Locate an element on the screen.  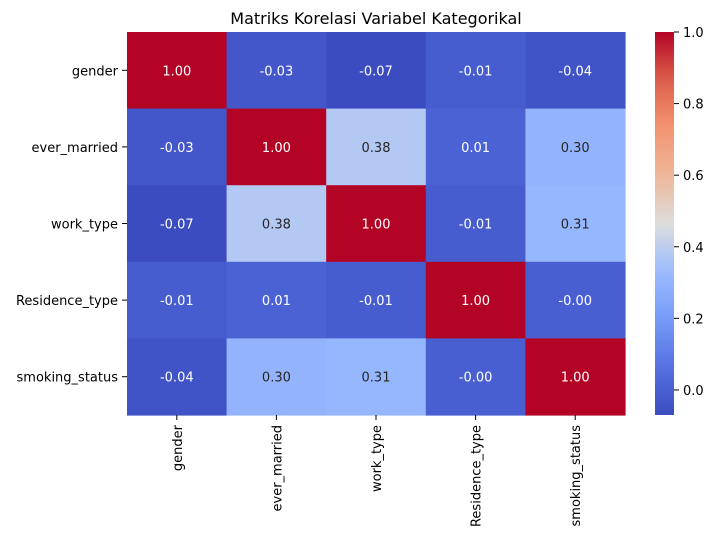
x-tick-label: Residence_type is located at coordinates (477, 476).